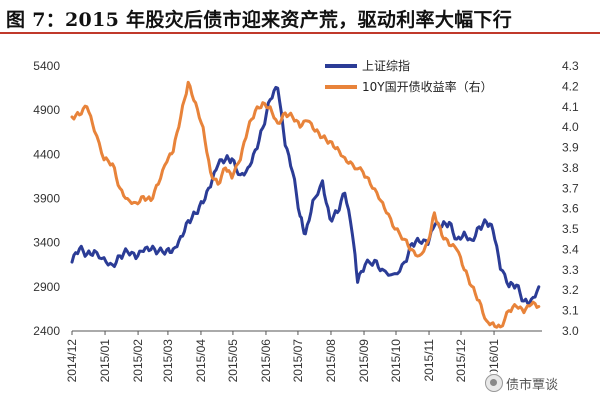 This screenshot has width=600, height=405. What do you see at coordinates (46, 154) in the screenshot?
I see `y-left-tick-label: 4400` at bounding box center [46, 154].